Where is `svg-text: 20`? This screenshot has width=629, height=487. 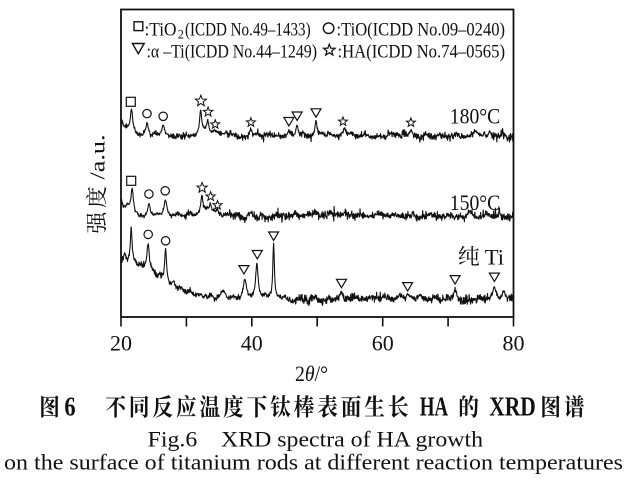
svg-text: 20 is located at coordinates (121, 343).